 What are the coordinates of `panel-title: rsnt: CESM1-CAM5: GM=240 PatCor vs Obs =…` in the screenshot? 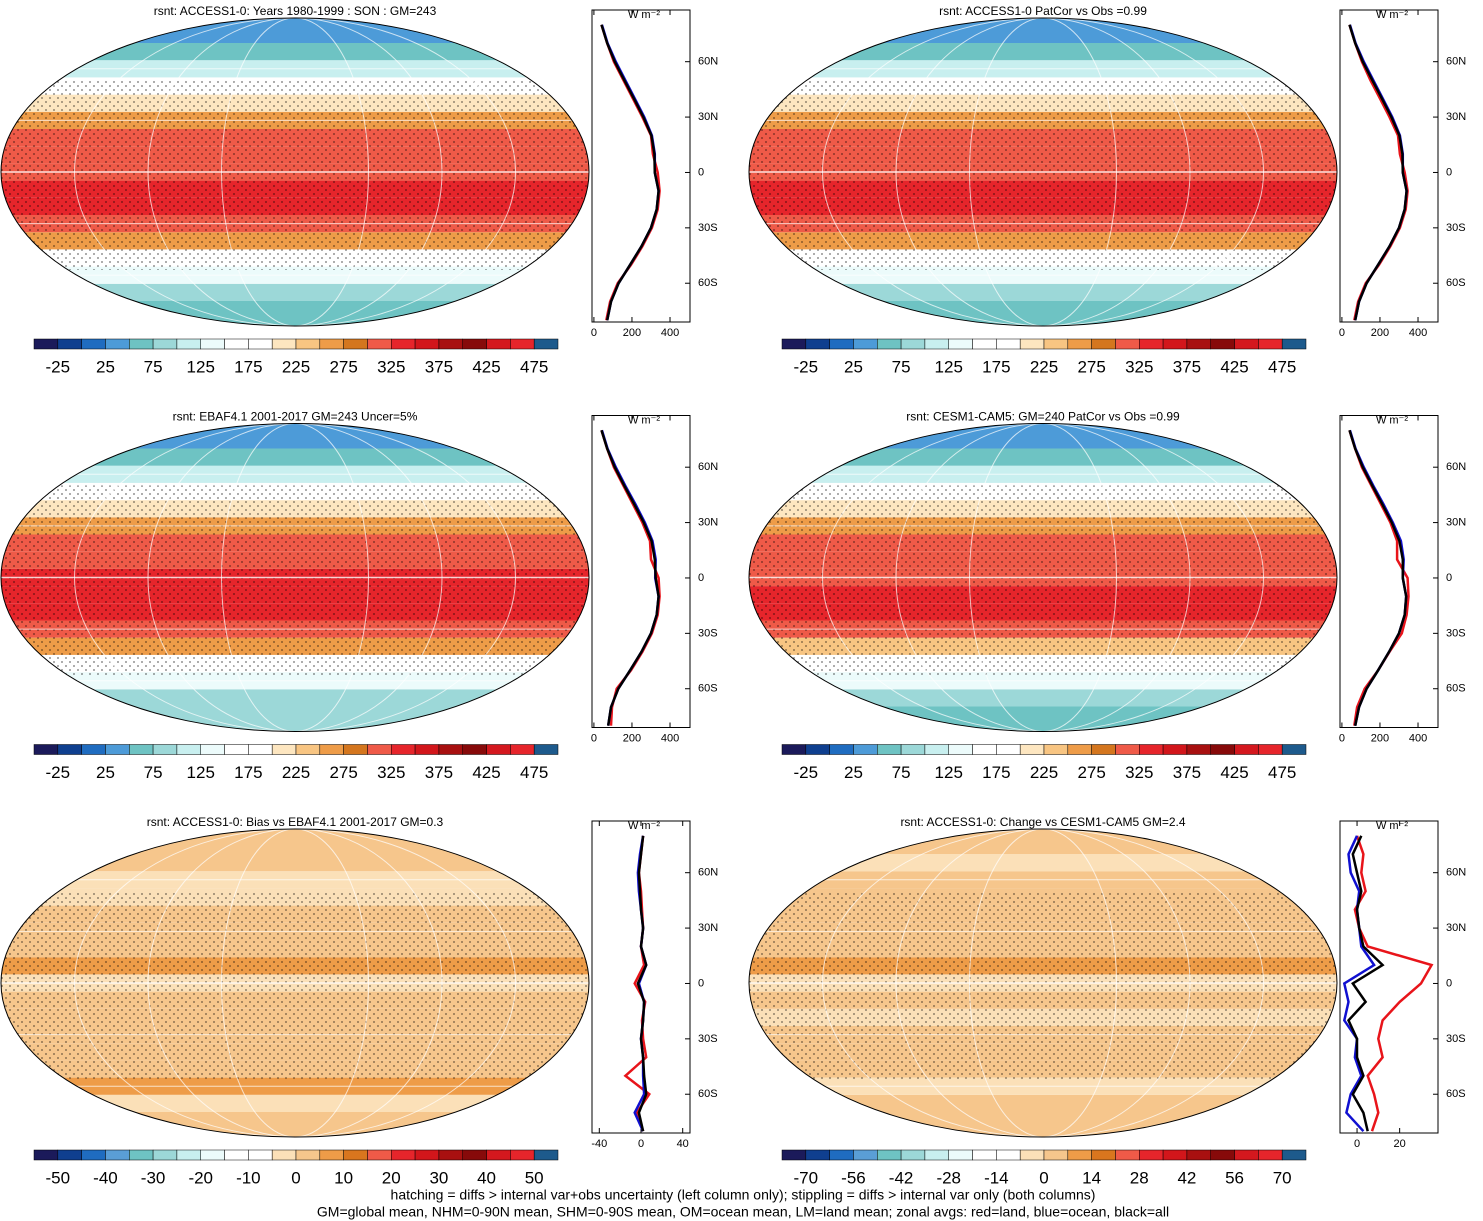 It's located at (1043, 417).